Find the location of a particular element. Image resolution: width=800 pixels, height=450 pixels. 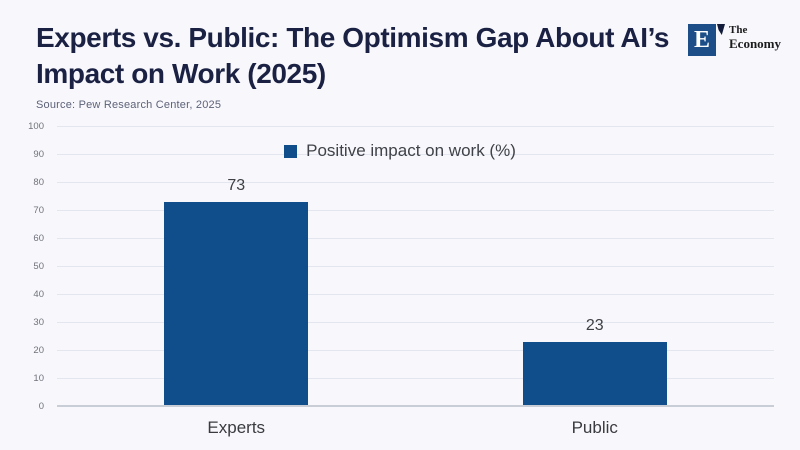

the-economy-logo: E The Economy is located at coordinates (734, 40).